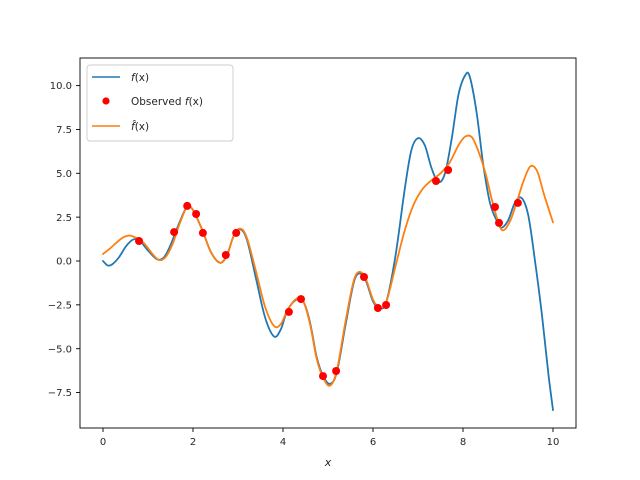 The image size is (640, 480). What do you see at coordinates (553, 442) in the screenshot?
I see `x-tick-label: 10` at bounding box center [553, 442].